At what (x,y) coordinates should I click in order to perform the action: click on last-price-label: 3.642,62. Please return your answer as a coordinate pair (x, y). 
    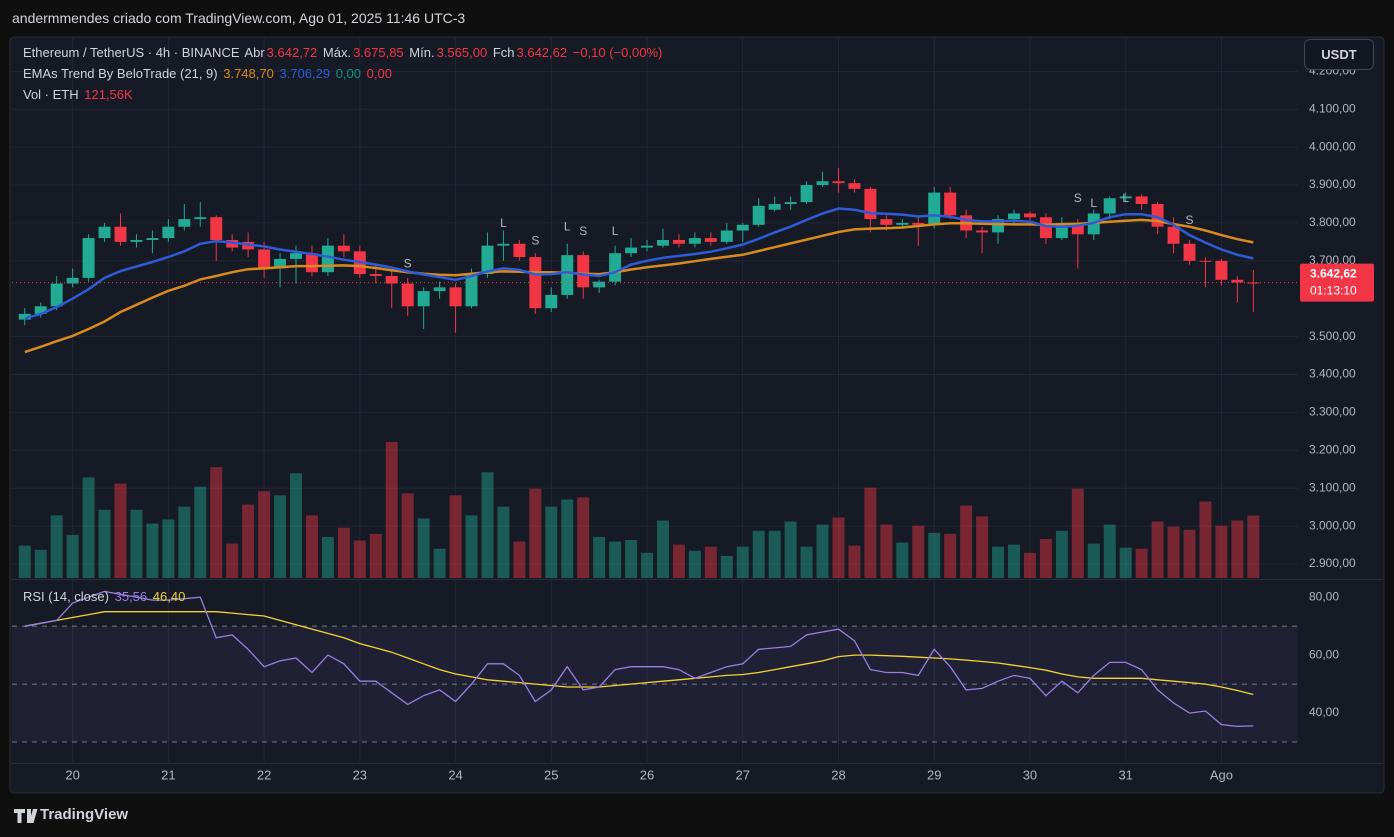
    Looking at the image, I should click on (1333, 274).